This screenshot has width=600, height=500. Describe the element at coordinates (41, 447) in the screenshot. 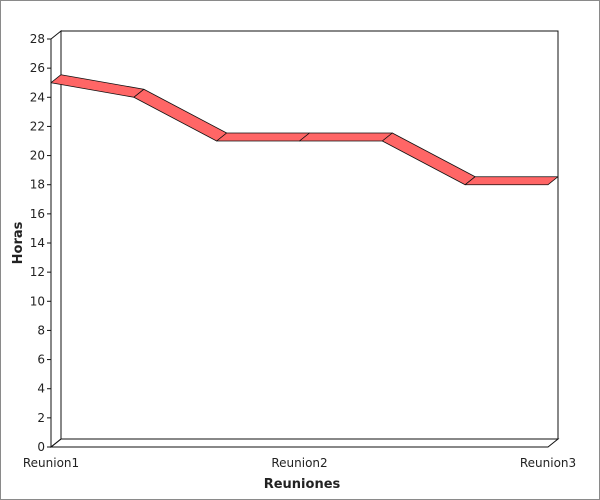

I see `y-tick-label: 0` at that location.